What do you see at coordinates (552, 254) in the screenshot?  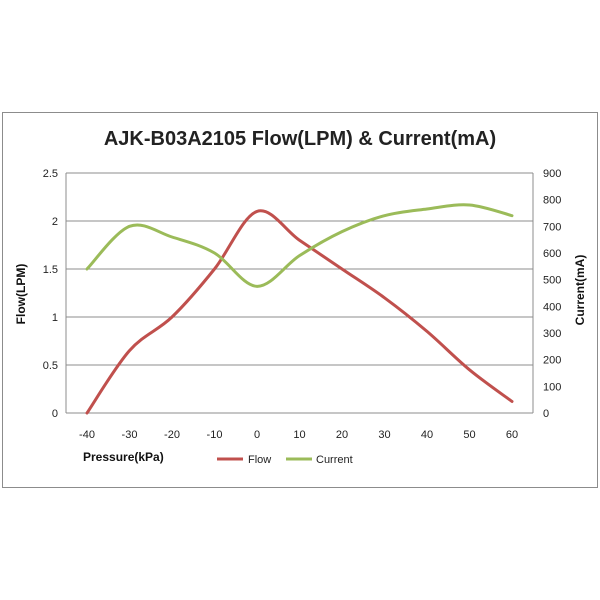 I see `y2-tick-label: 600` at bounding box center [552, 254].